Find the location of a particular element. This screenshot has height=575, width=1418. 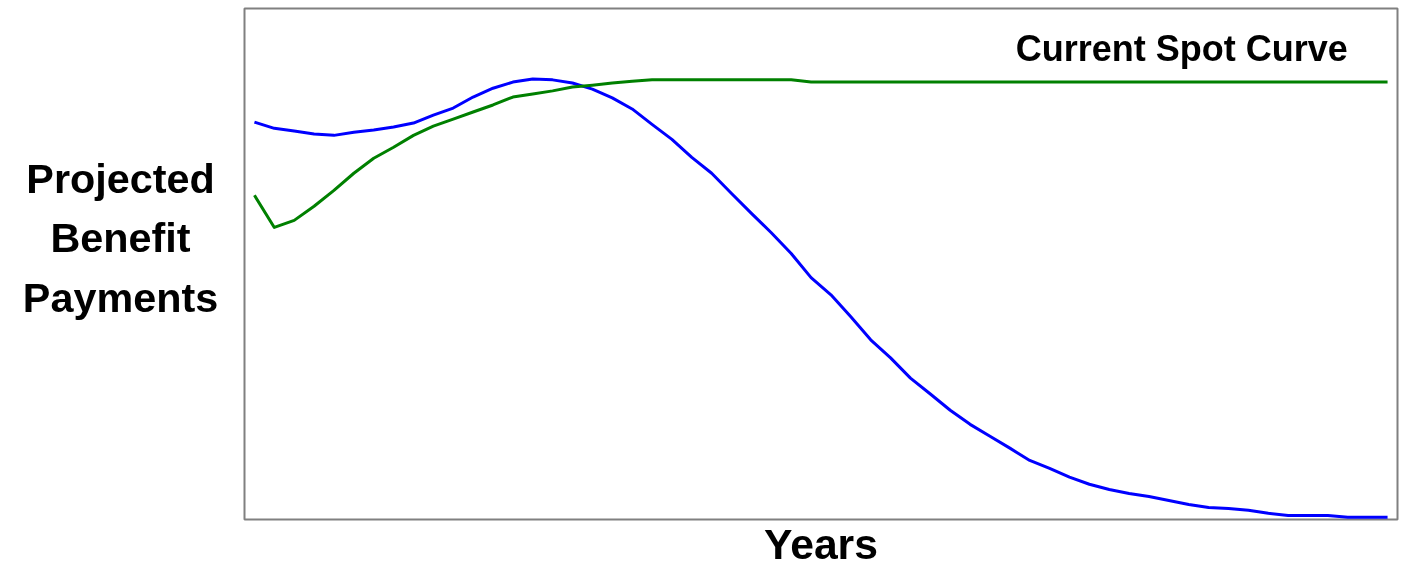

y-axis-title: Projected Benefit Payments is located at coordinates (120, 238).